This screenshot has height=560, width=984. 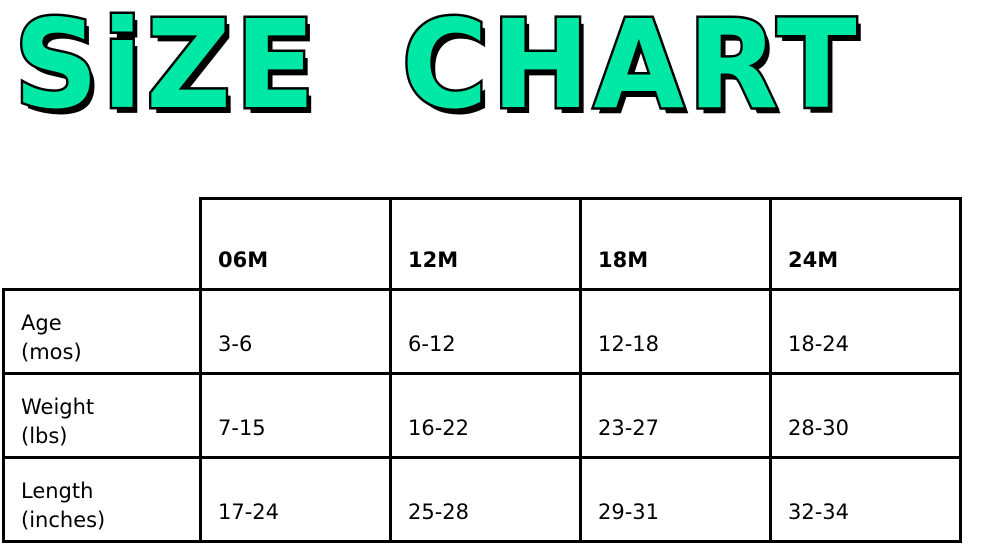 What do you see at coordinates (58, 407) in the screenshot?
I see `row-label-text: Weight` at bounding box center [58, 407].